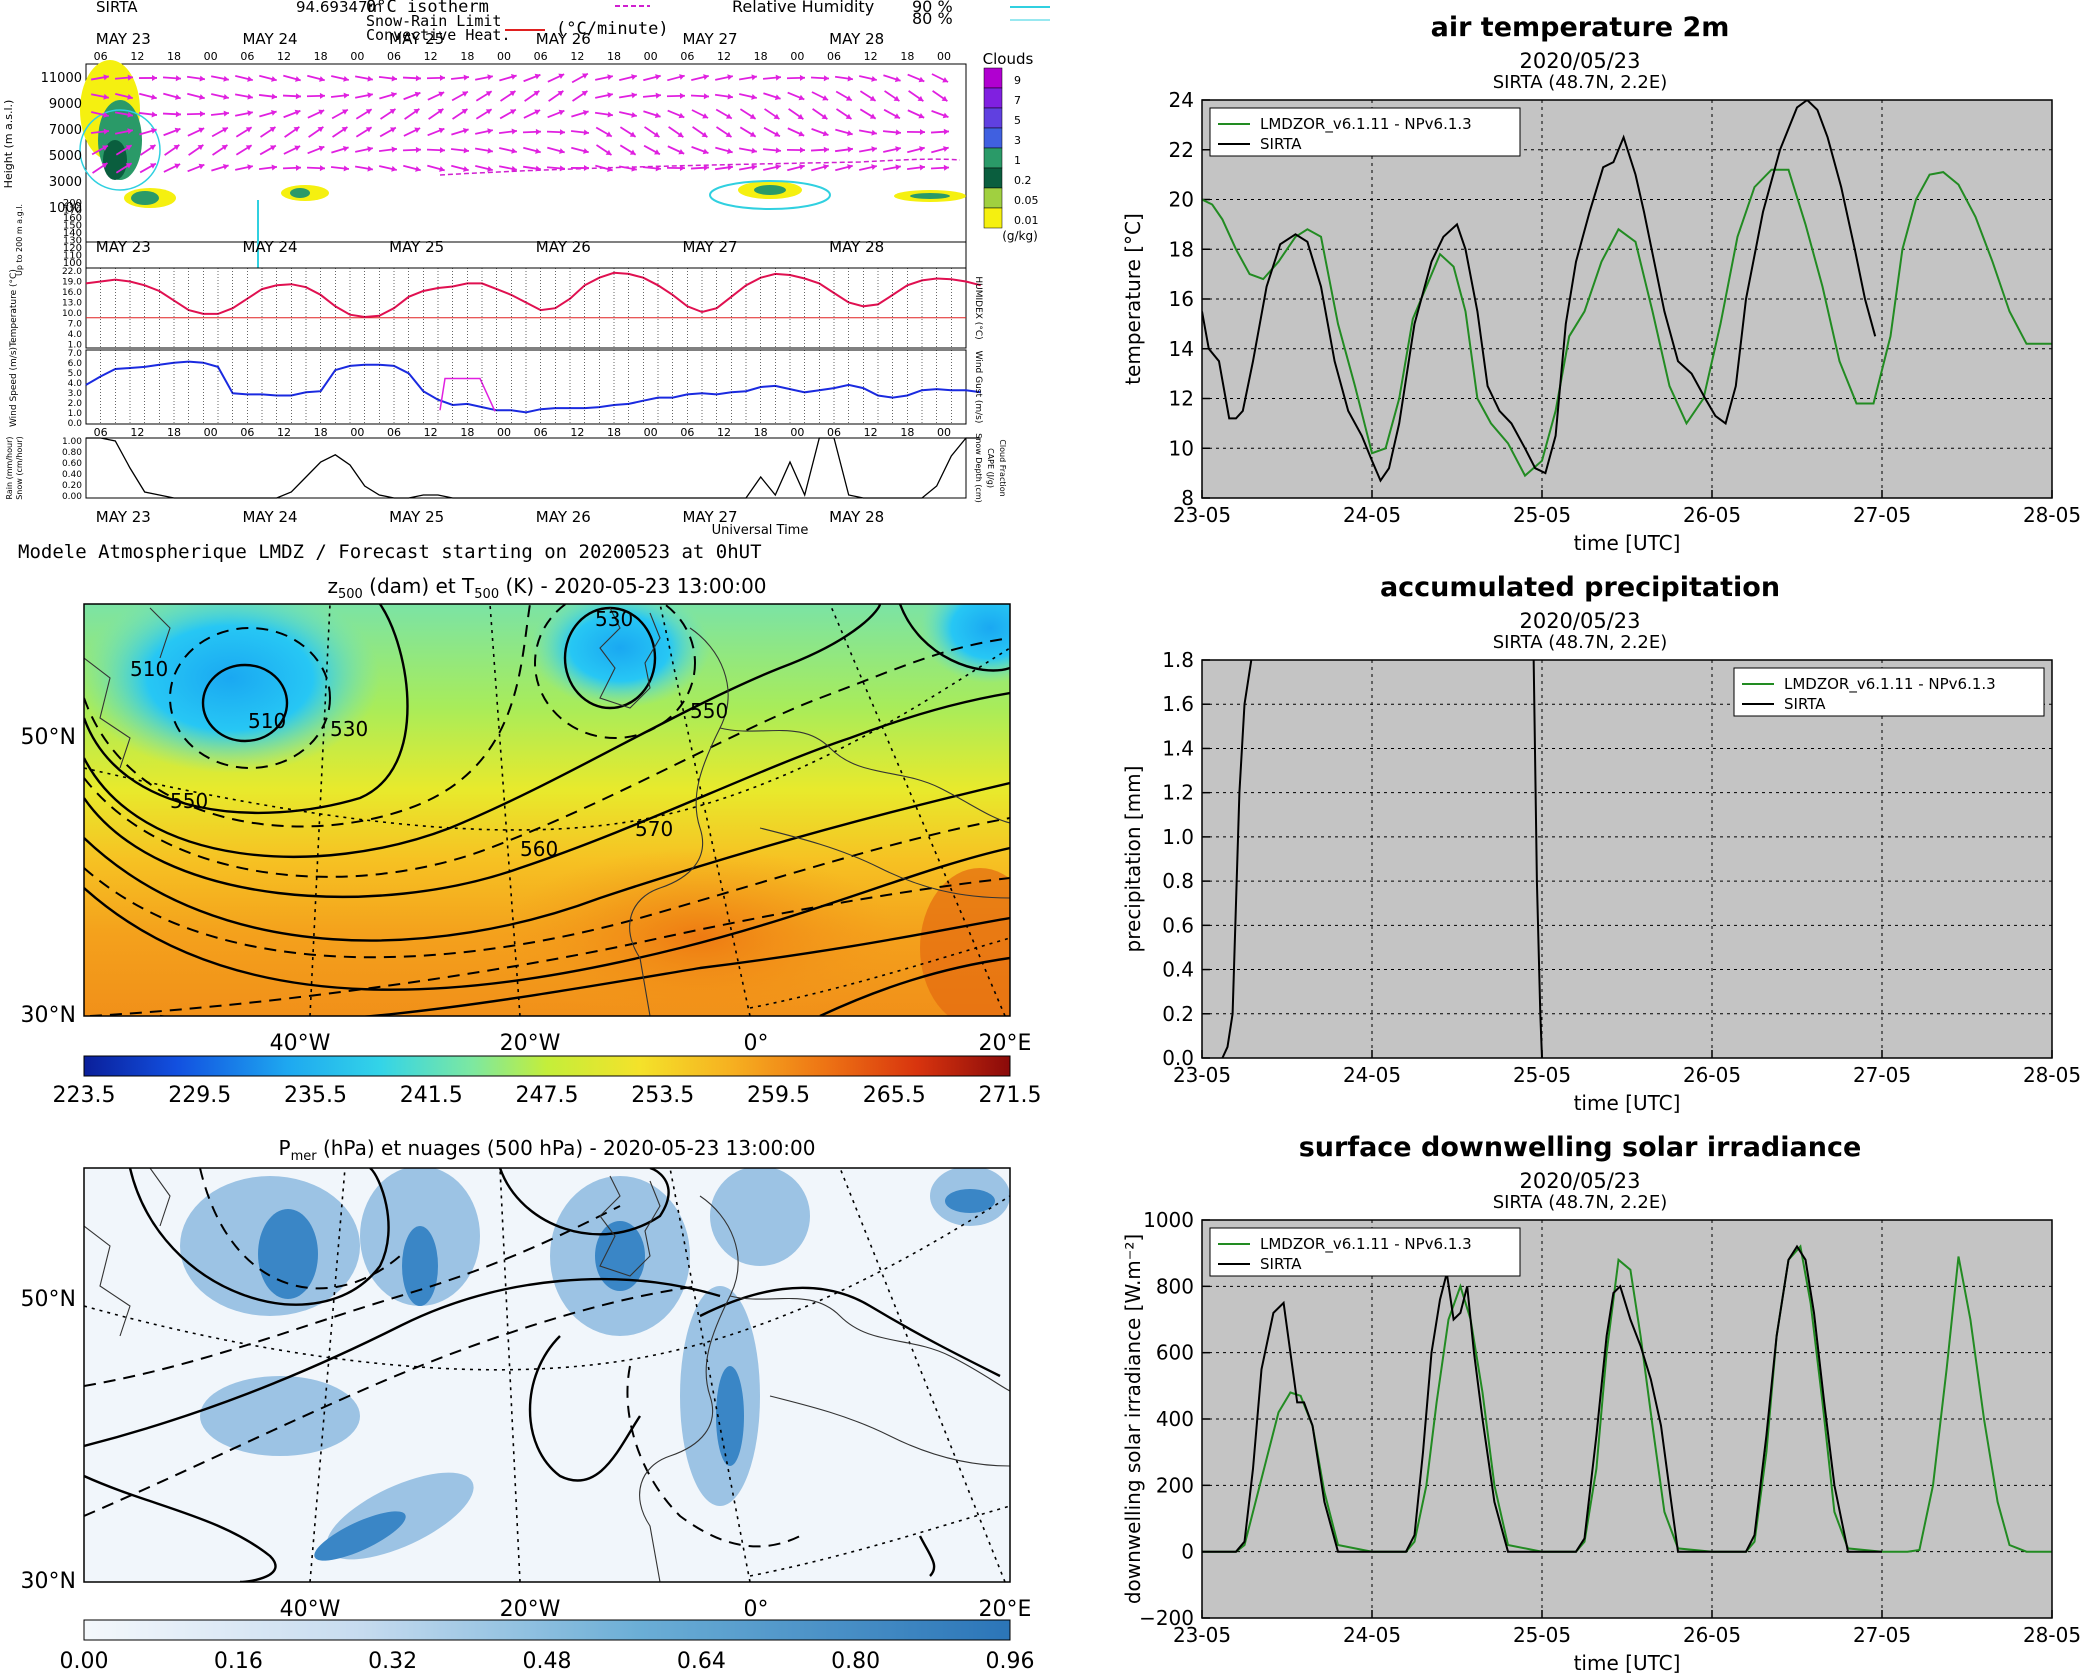  I want to click on x-tick-label: 23-05, so click(1202, 1075).